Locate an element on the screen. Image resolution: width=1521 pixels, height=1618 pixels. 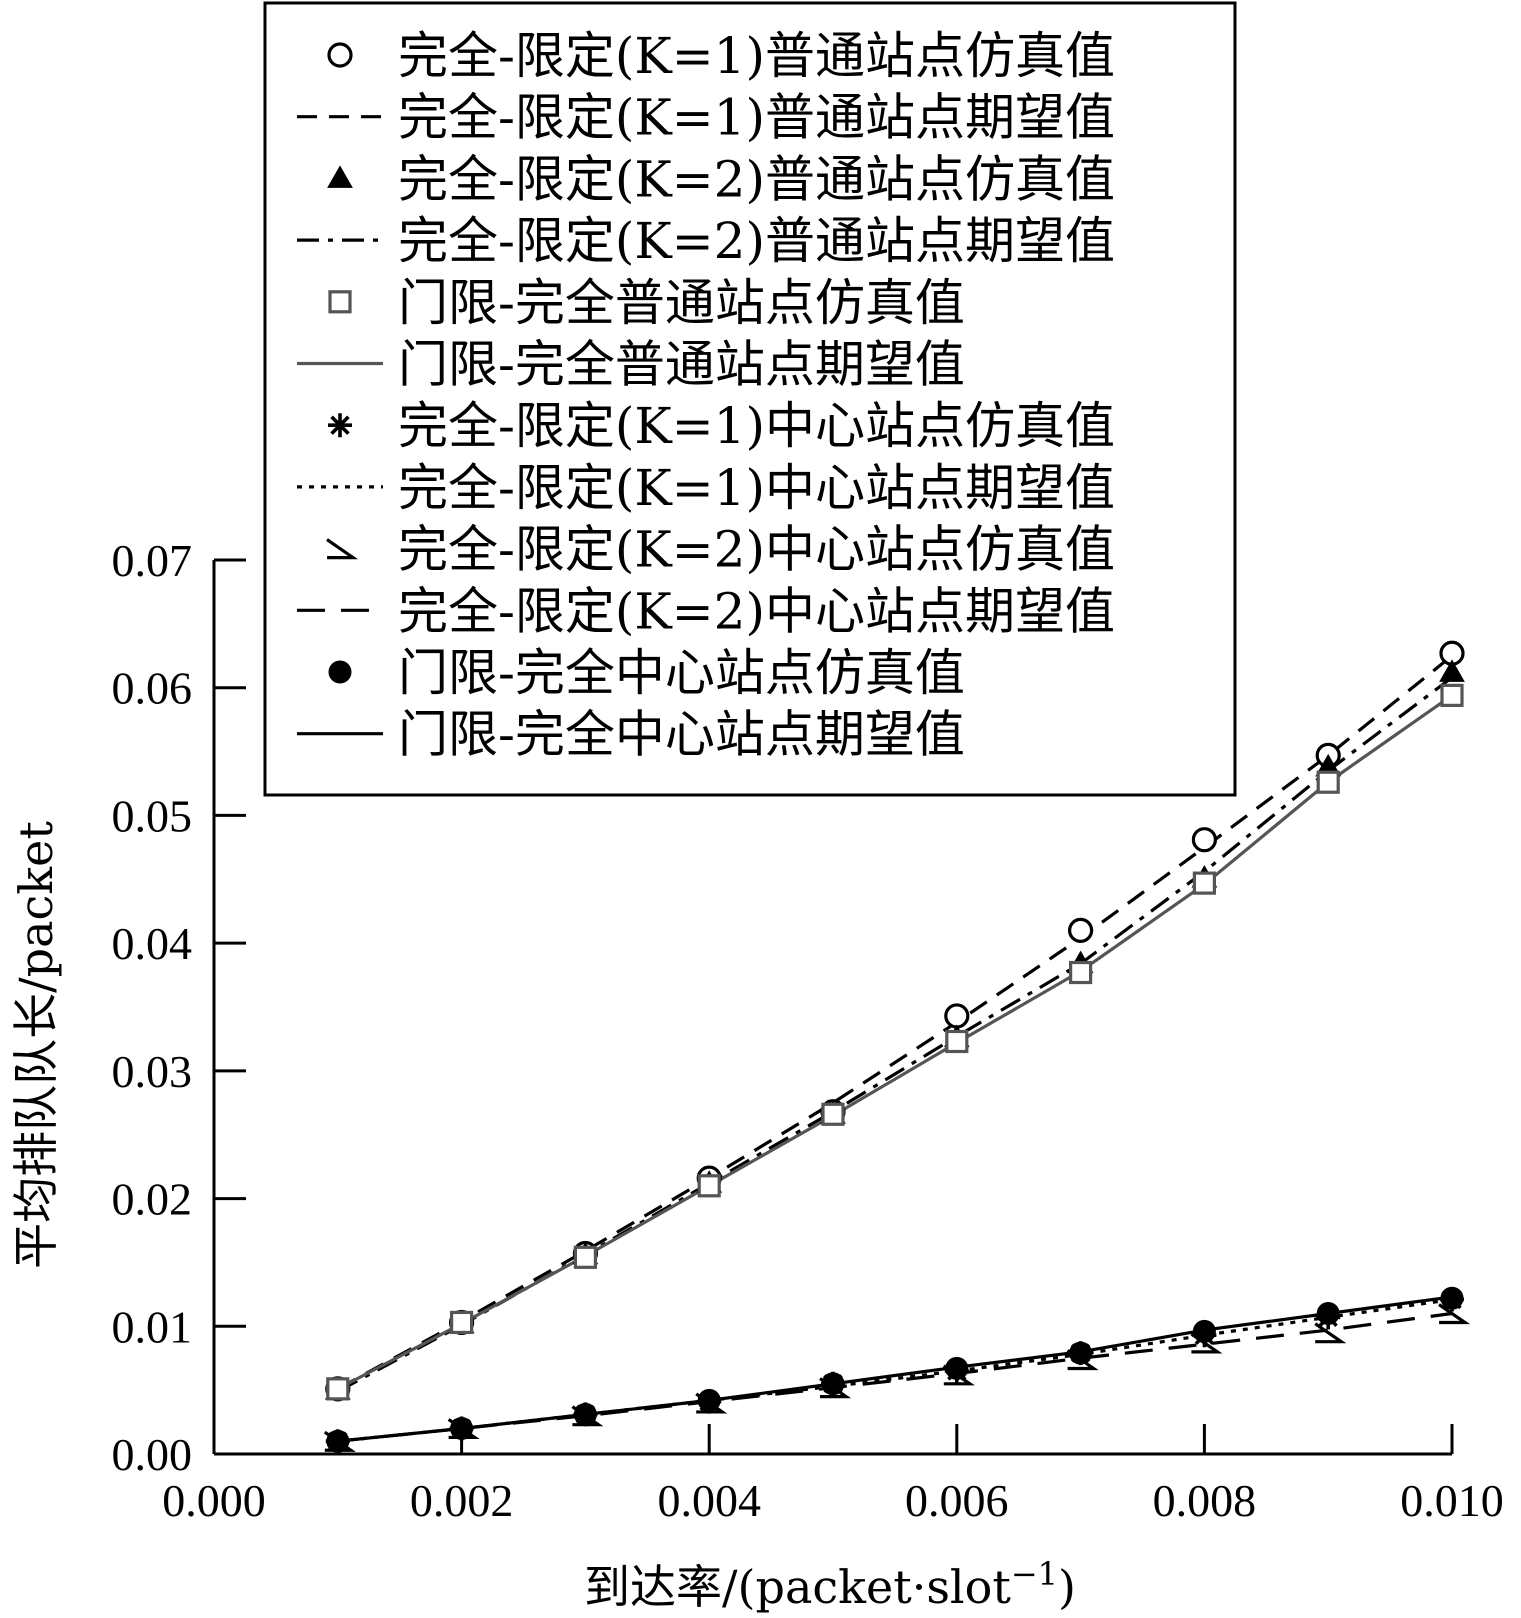
x-tick-label: 0.002 is located at coordinates (462, 1500).